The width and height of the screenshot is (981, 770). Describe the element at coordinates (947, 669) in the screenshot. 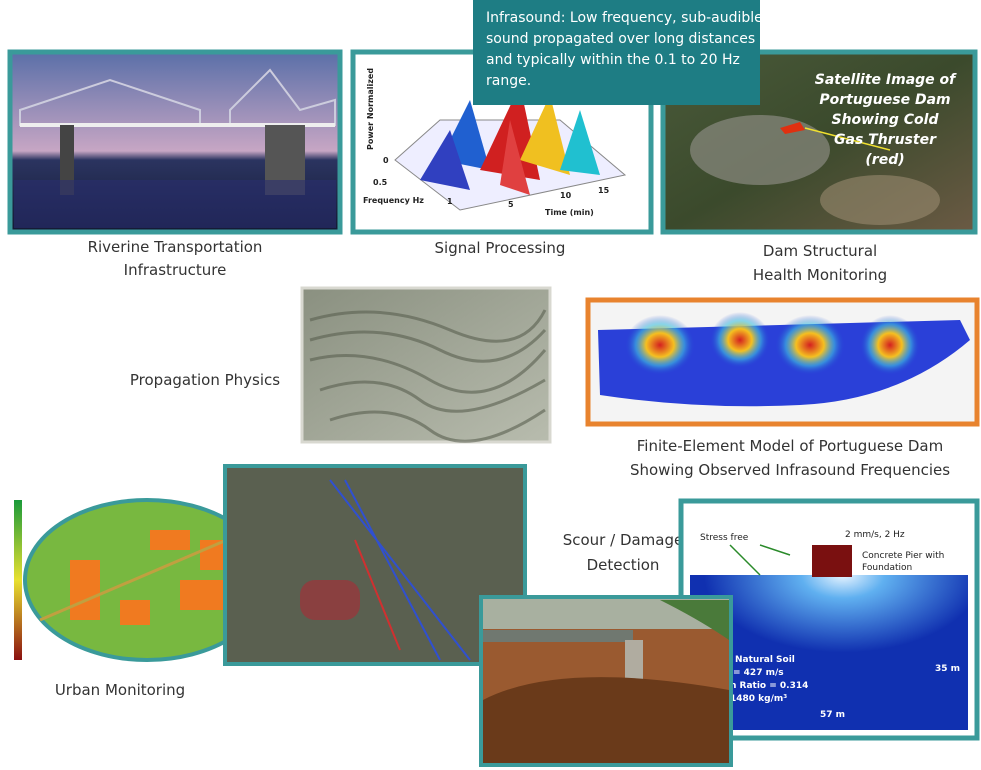

I see `diagram-label: 35 m` at that location.